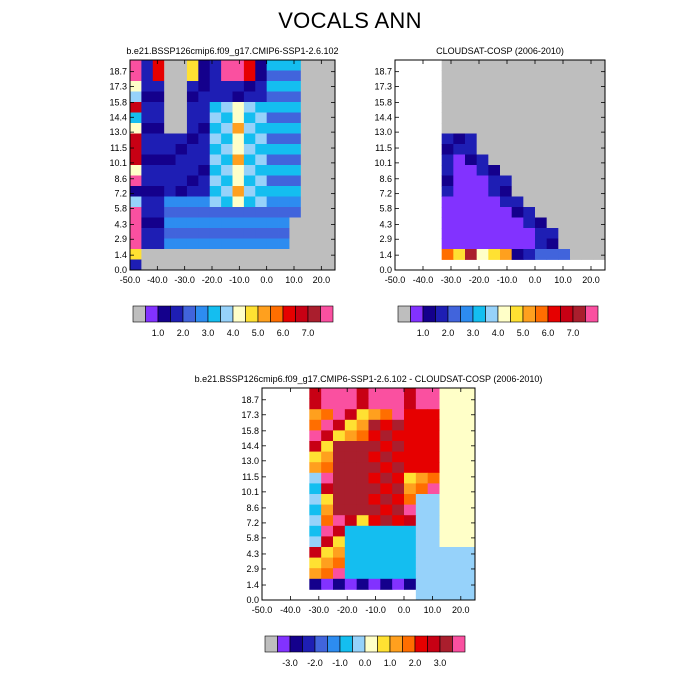 This screenshot has height=700, width=700. Describe the element at coordinates (118, 132) in the screenshot. I see `y-tick-label: 13.0` at that location.